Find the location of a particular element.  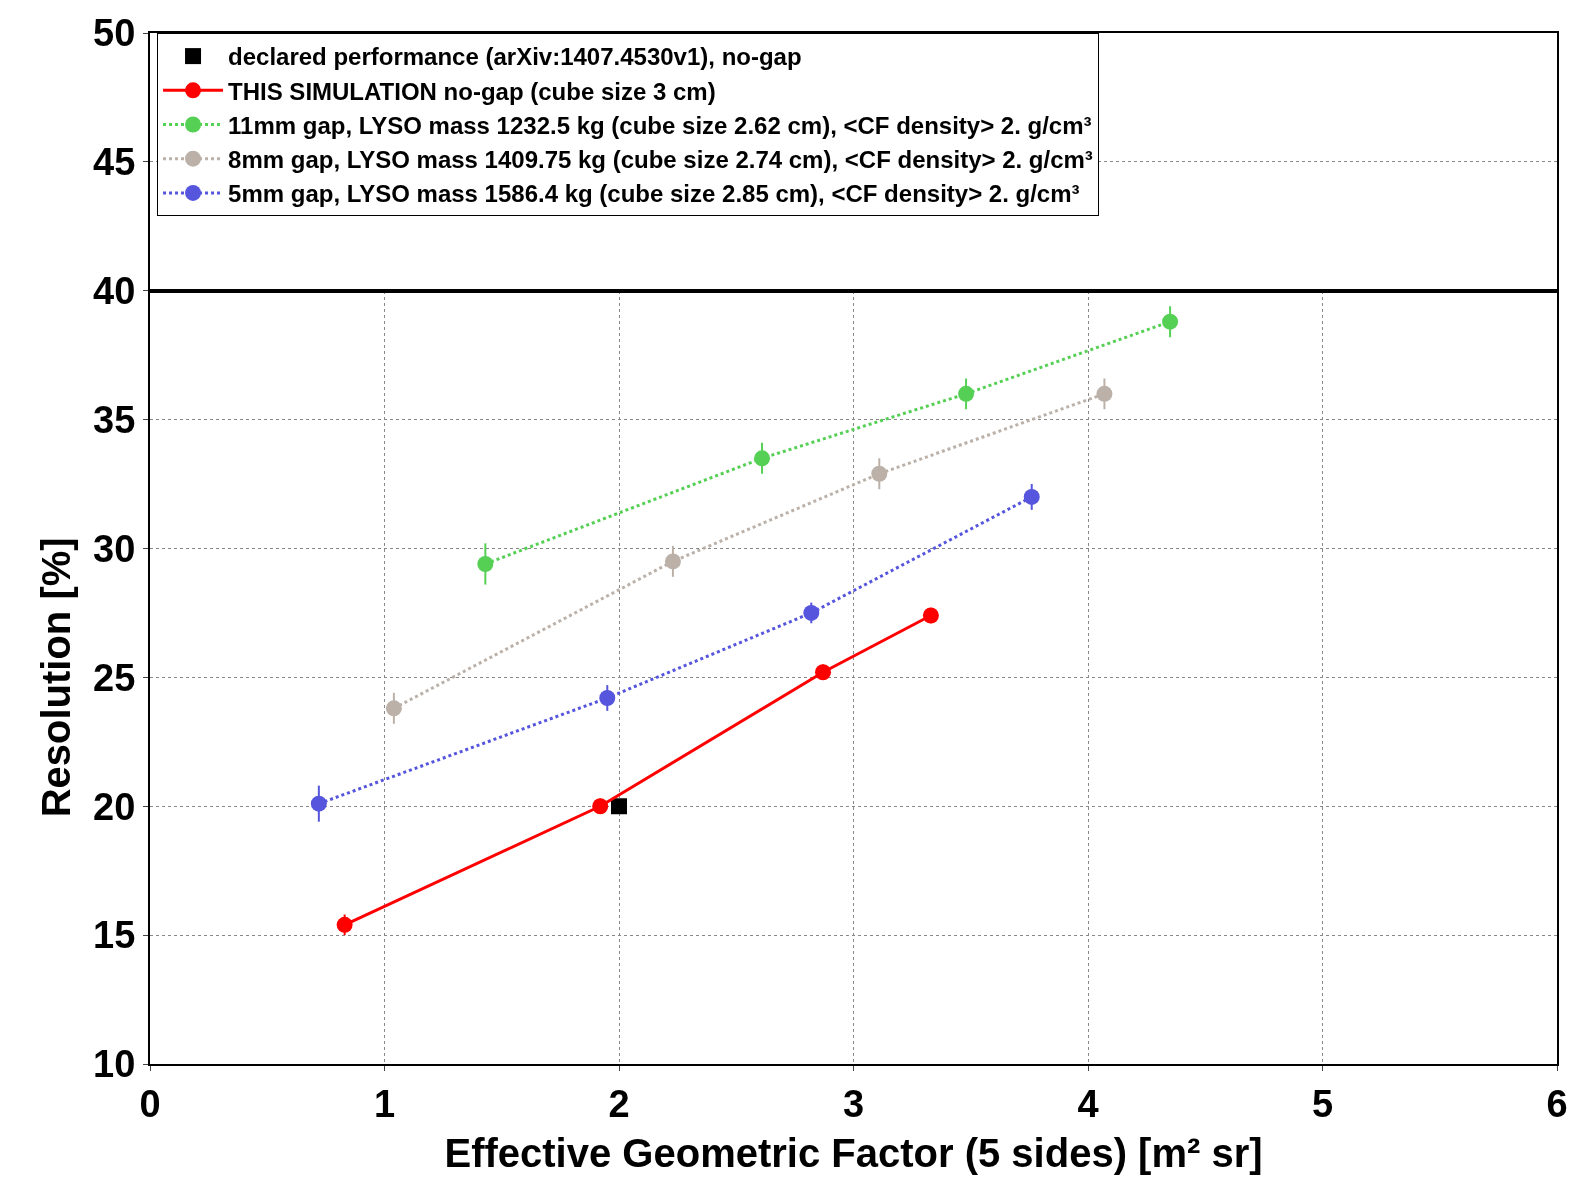

x-tick-label: 6 is located at coordinates (1557, 1103).